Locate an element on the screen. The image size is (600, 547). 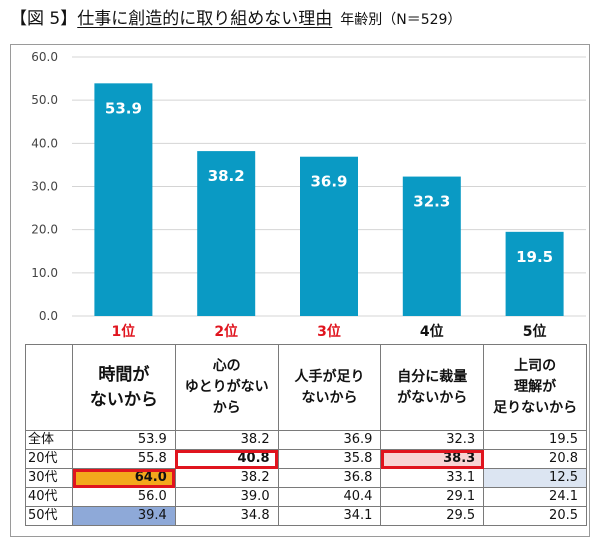
y-tick-label: 10.0 is located at coordinates (44, 273).